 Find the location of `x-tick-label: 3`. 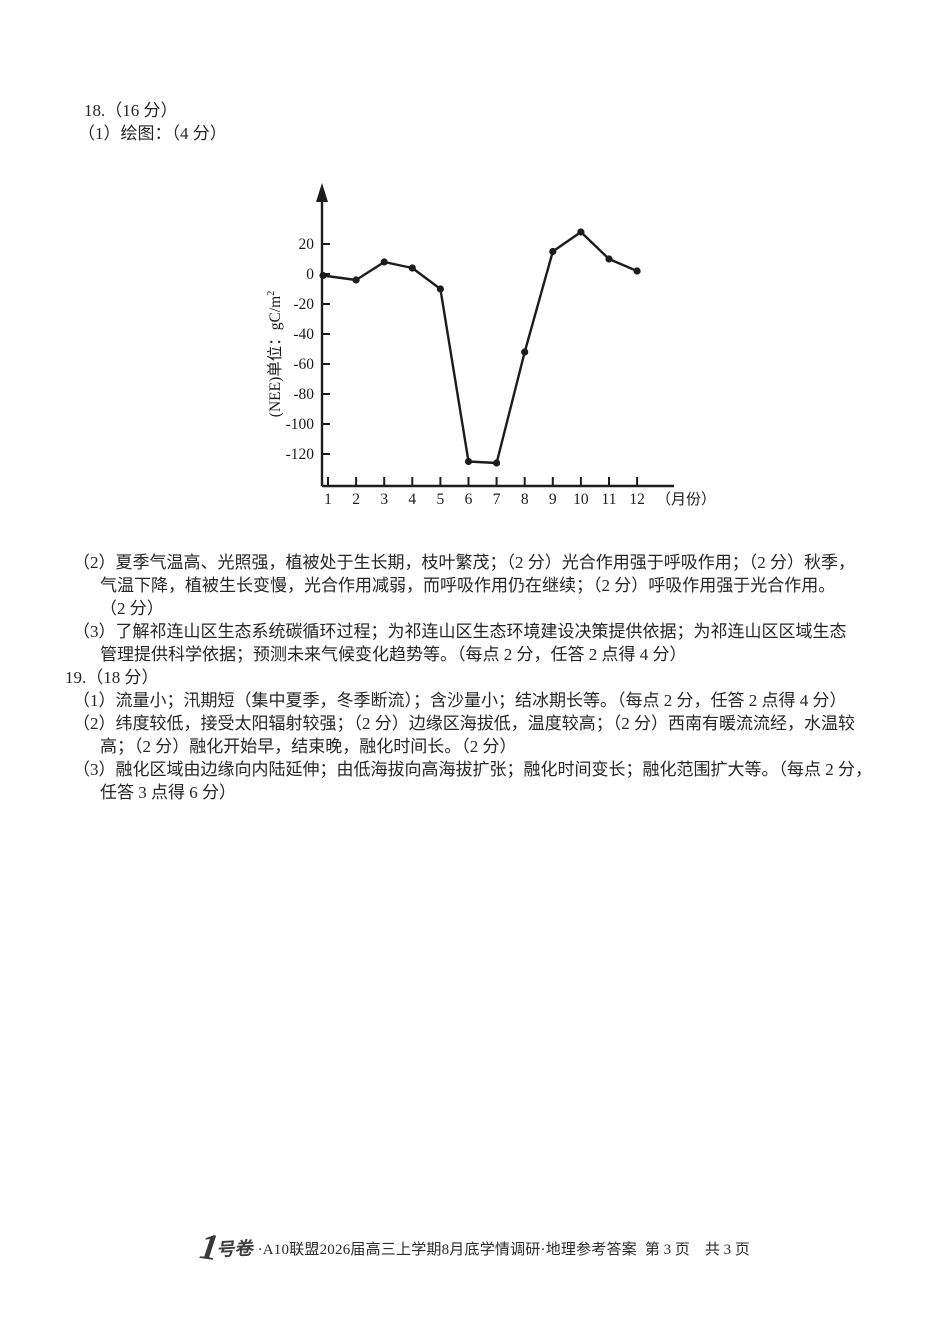

x-tick-label: 3 is located at coordinates (384, 499).